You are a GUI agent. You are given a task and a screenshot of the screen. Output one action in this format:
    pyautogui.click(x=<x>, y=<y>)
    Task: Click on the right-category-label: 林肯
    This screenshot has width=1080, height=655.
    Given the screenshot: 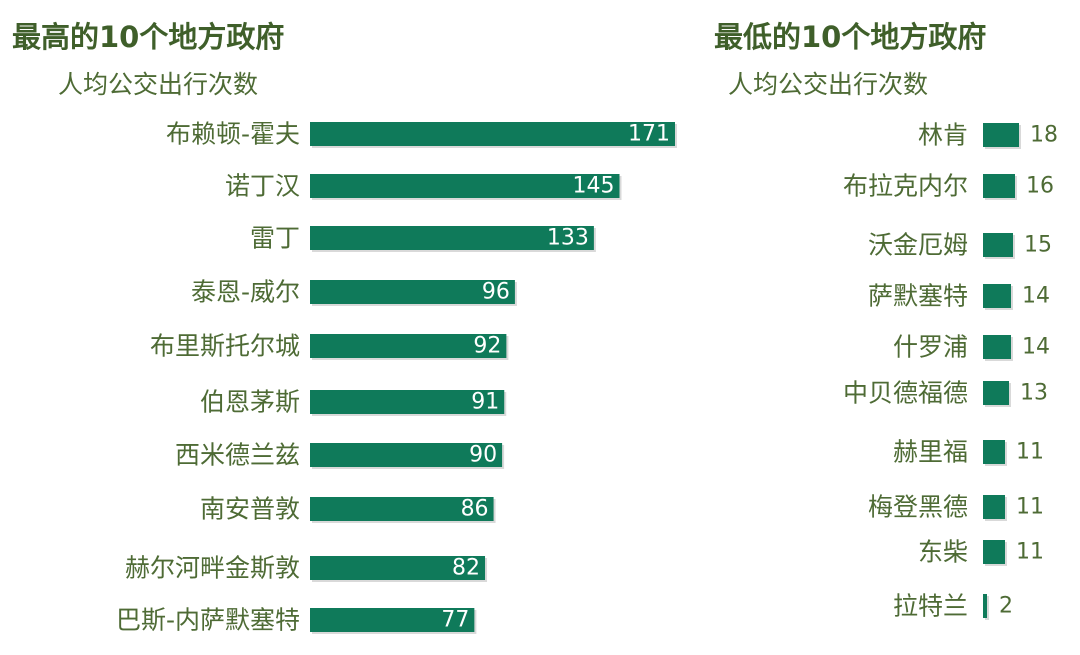 What is the action you would take?
    pyautogui.click(x=943, y=135)
    